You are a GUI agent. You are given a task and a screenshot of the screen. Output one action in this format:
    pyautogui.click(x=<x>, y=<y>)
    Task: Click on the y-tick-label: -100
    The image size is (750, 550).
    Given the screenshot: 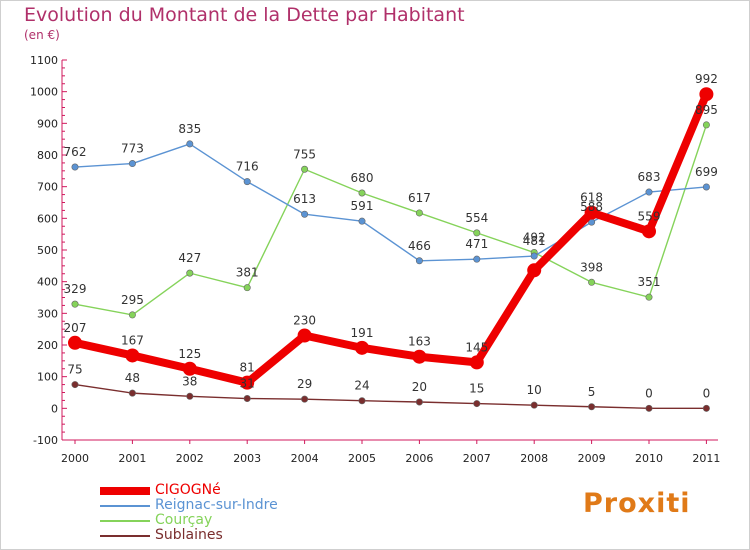 What is the action you would take?
    pyautogui.click(x=45, y=440)
    